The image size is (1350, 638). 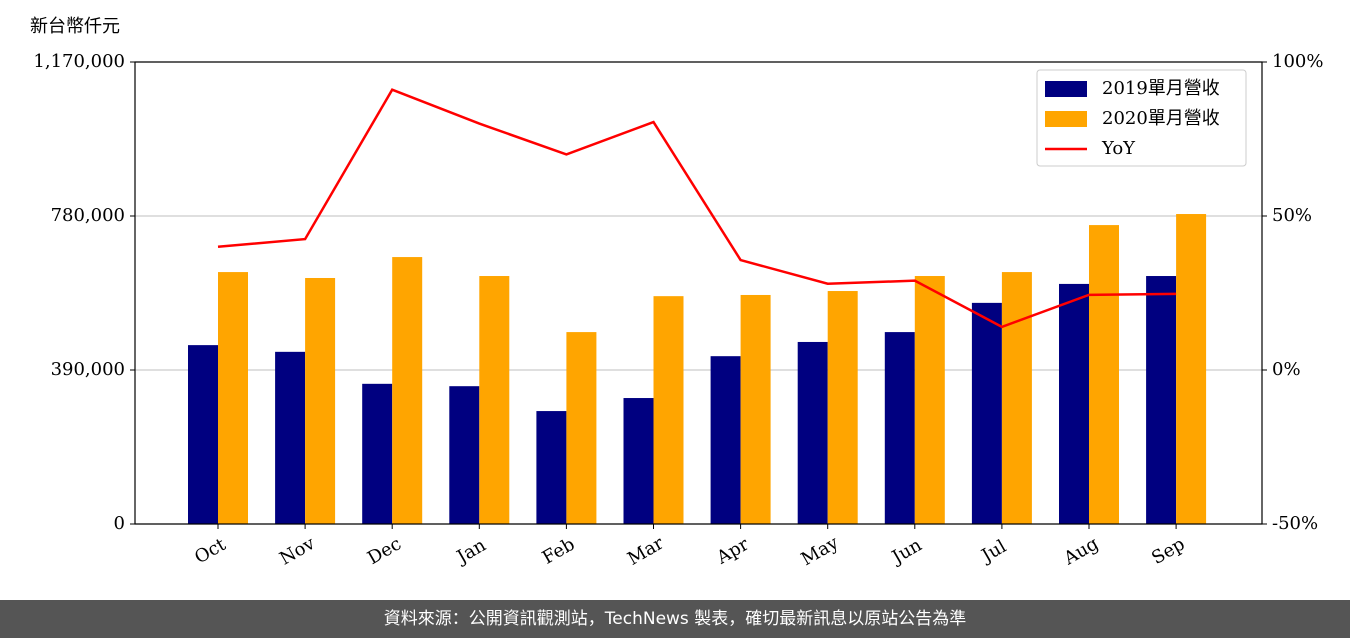 I want to click on y2-tick-label: -50%, so click(x=1295, y=523).